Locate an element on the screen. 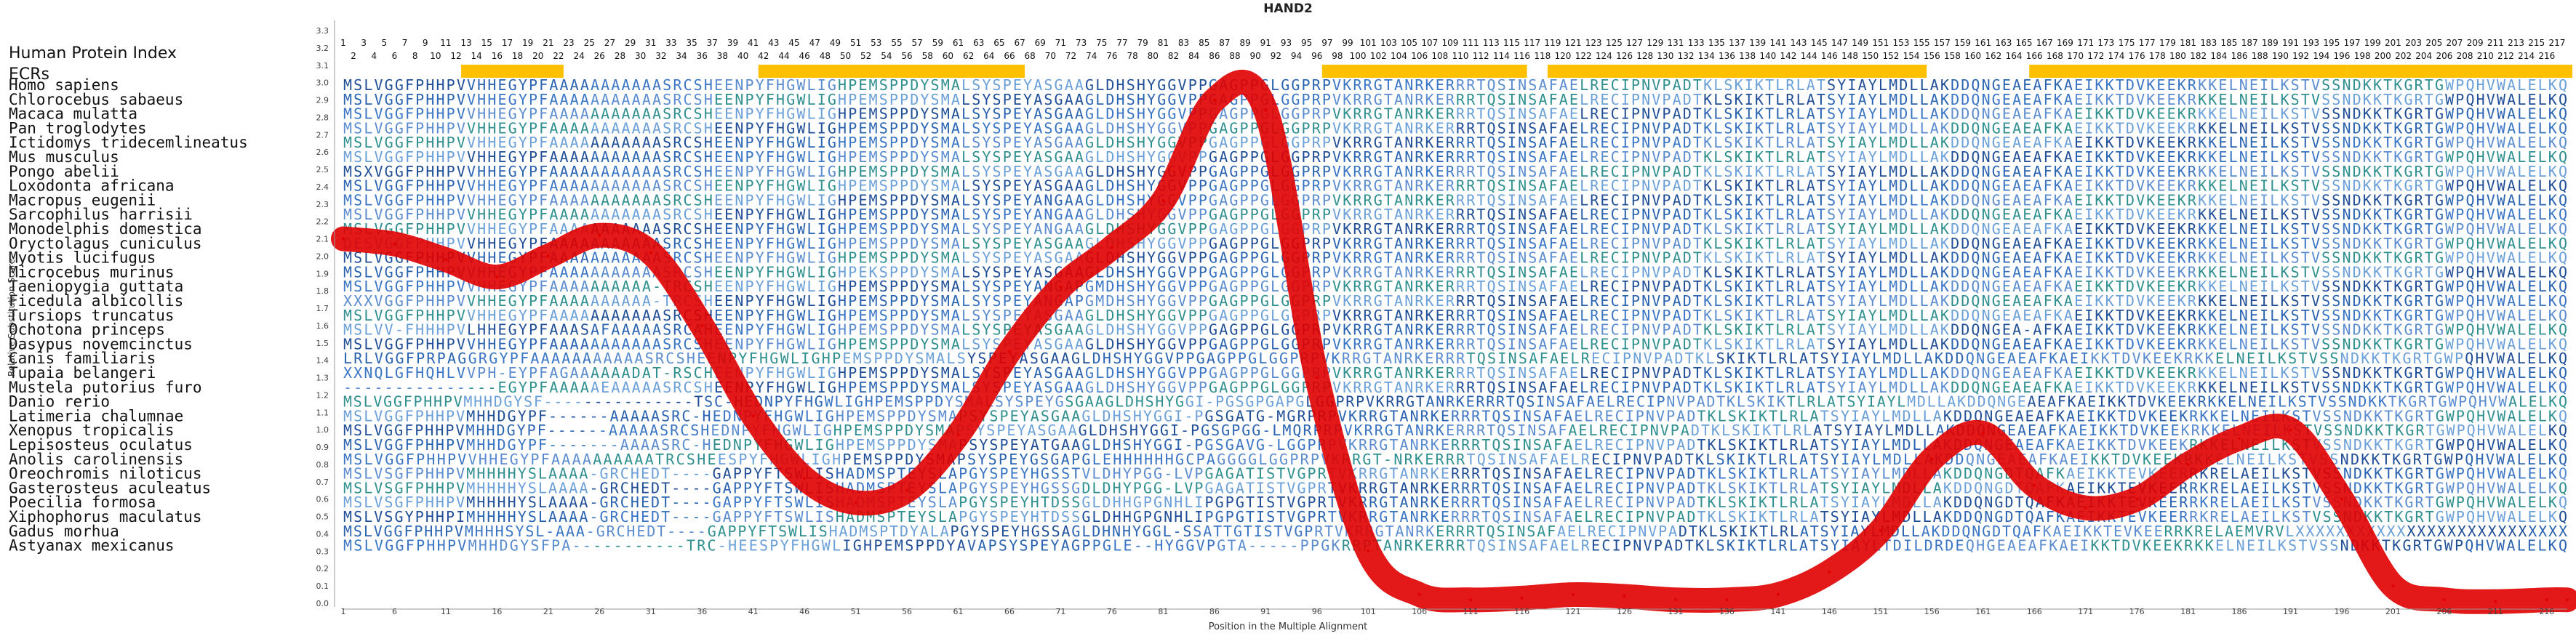 Image resolution: width=2576 pixels, height=636 pixels. human-index-tick: 85 is located at coordinates (1204, 43).